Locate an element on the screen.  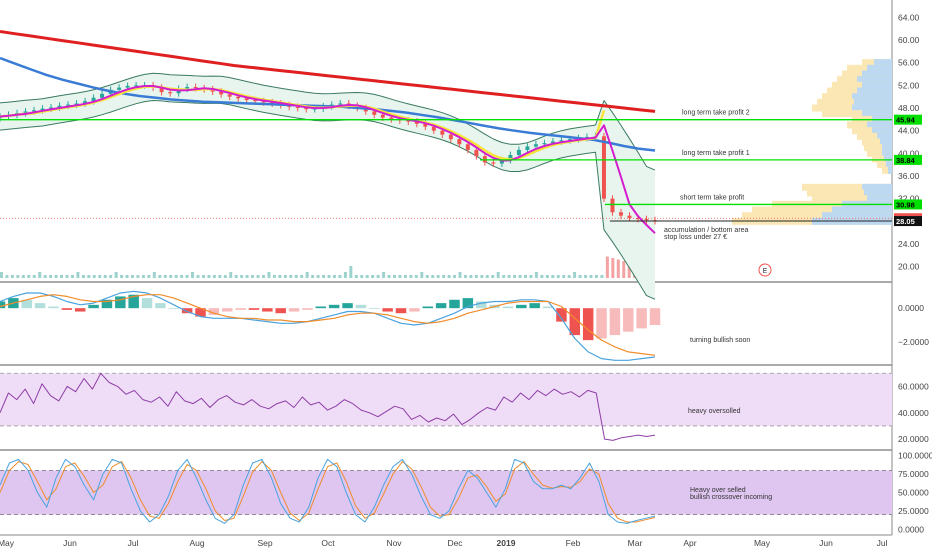
rsi-band-fill is located at coordinates (446, 399).